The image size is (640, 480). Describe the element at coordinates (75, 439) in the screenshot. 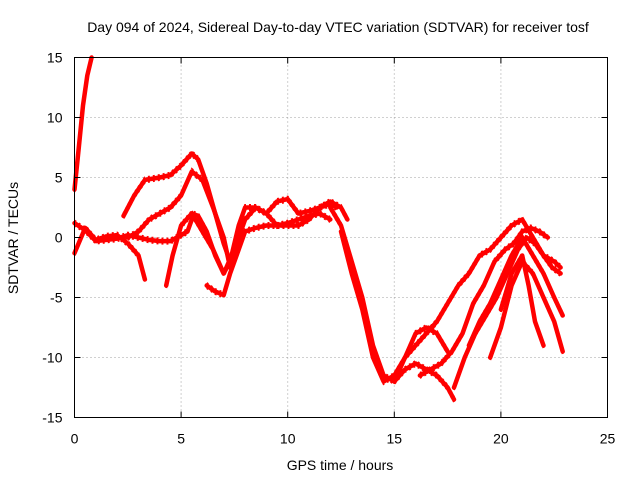

I see `x-tick-label: 0` at that location.